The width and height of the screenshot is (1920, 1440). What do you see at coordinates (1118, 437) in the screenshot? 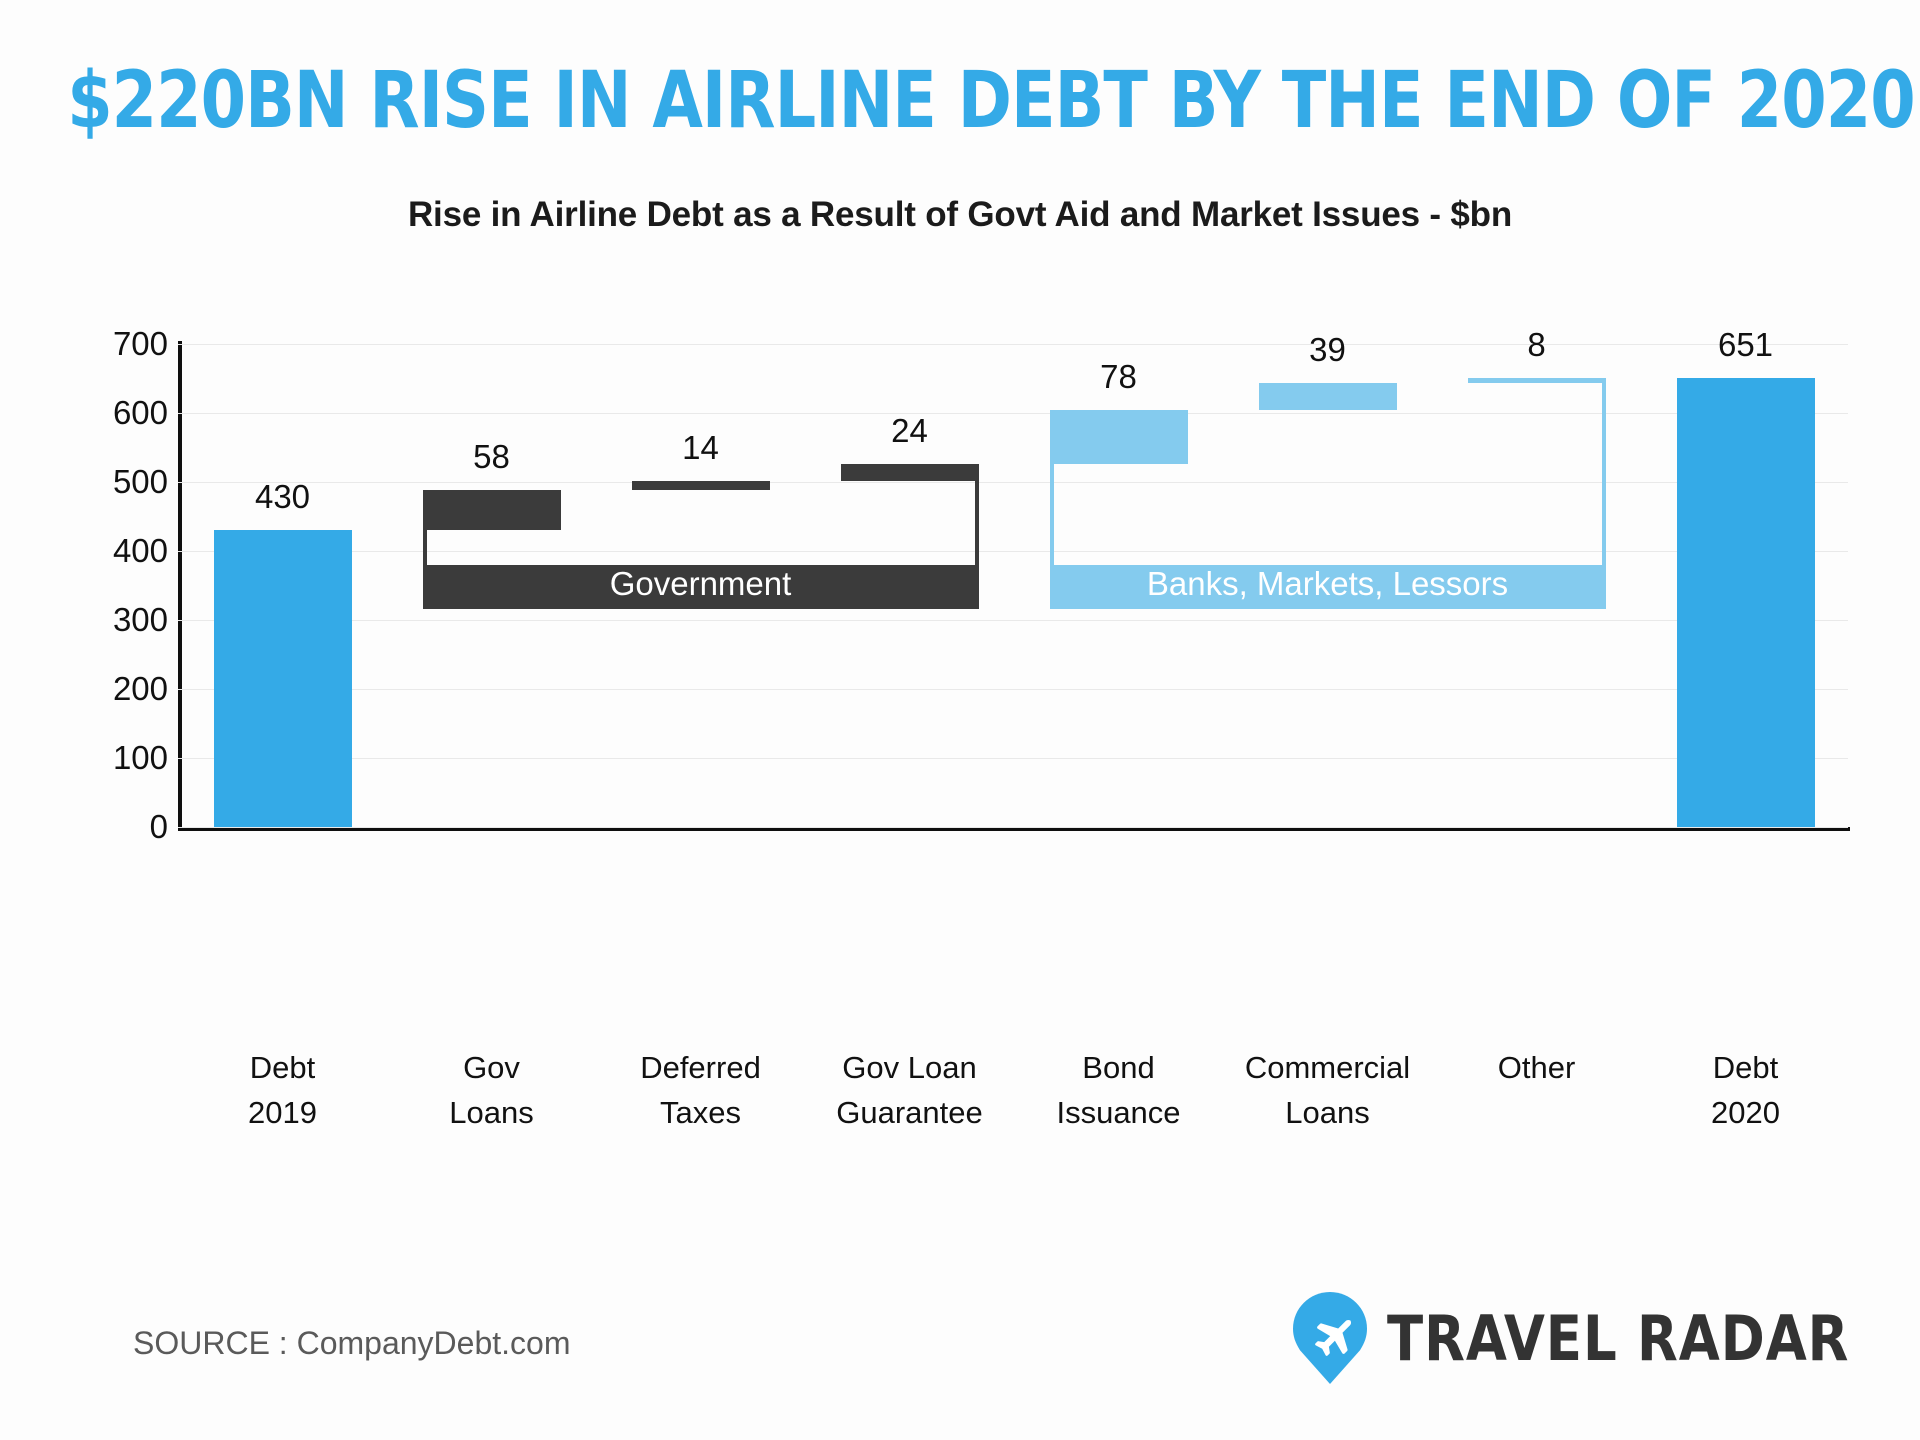
I see `bar-bond-issuance` at bounding box center [1118, 437].